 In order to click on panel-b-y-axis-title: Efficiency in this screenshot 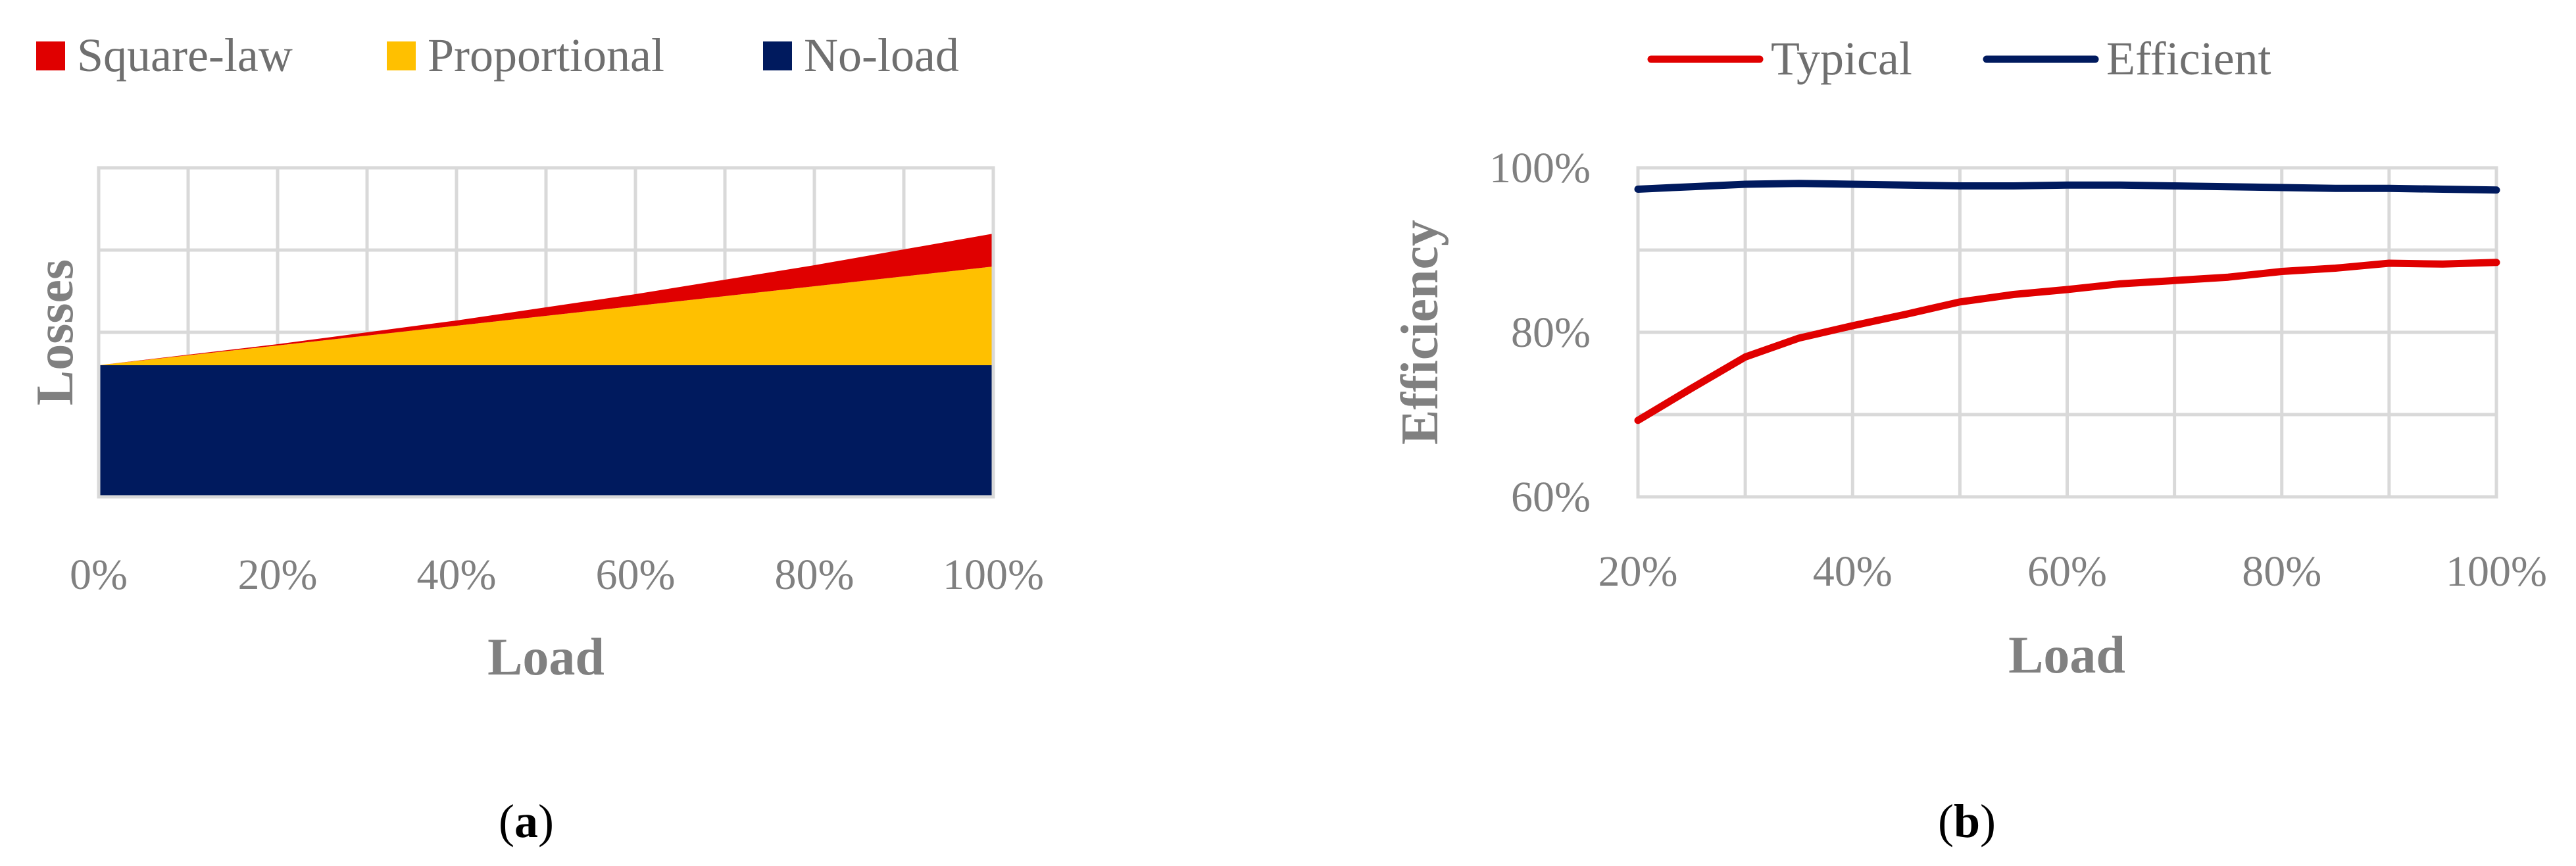, I will do `click(1420, 332)`.